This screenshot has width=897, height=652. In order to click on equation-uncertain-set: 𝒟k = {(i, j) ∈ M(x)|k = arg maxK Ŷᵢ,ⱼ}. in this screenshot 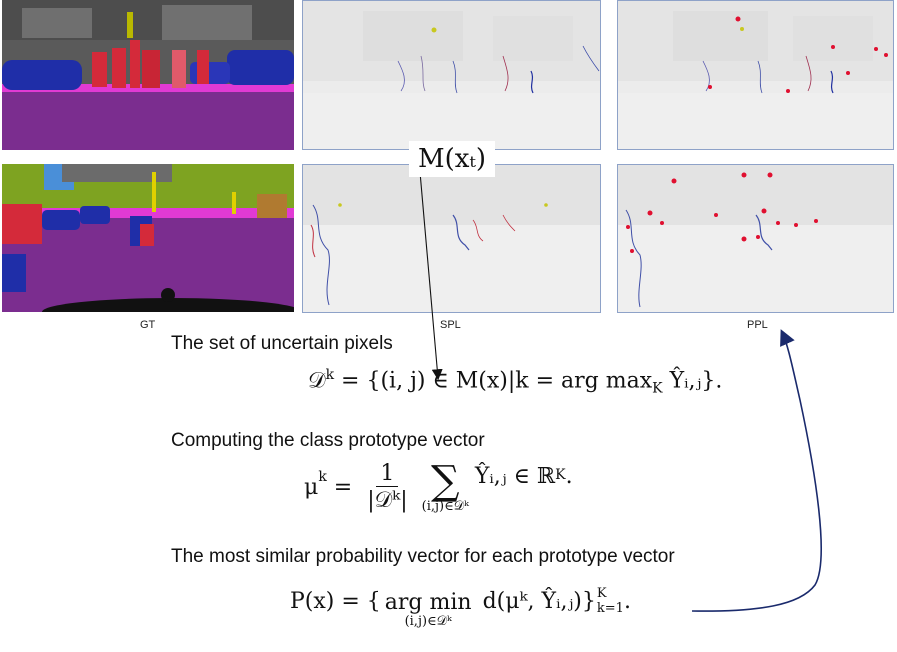, I will do `click(515, 382)`.